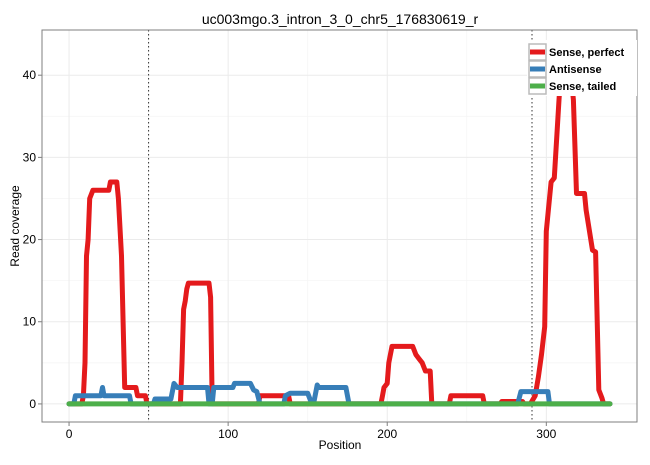 The height and width of the screenshot is (465, 650). What do you see at coordinates (582, 87) in the screenshot?
I see `legend-label: Sense, tailed` at bounding box center [582, 87].